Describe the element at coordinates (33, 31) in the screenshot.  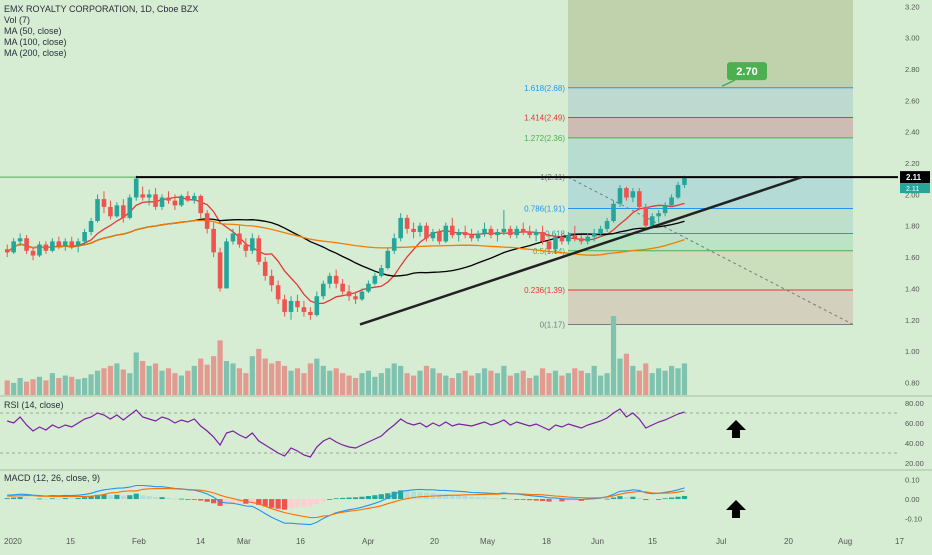
I see `legend-ma50: MA (50, close)` at that location.